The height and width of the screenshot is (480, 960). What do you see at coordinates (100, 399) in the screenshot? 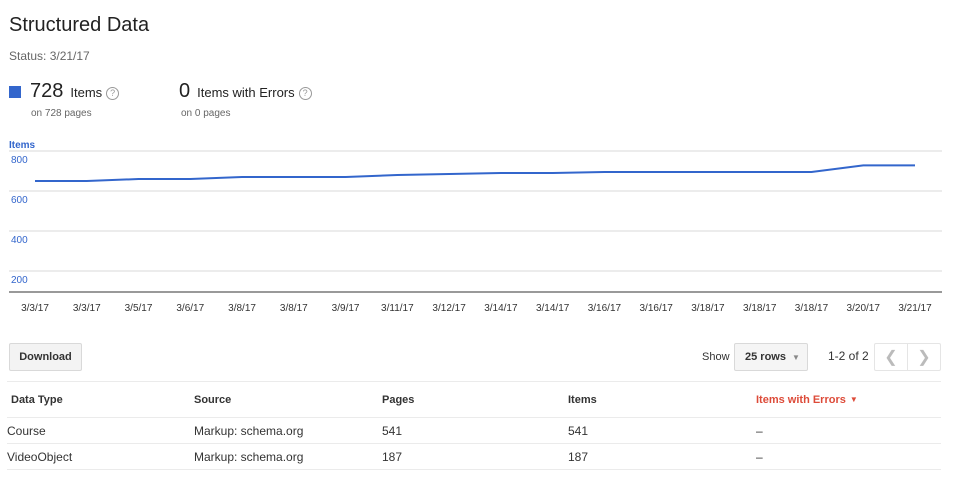
I see `col-header-data-type: Data Type` at bounding box center [100, 399].